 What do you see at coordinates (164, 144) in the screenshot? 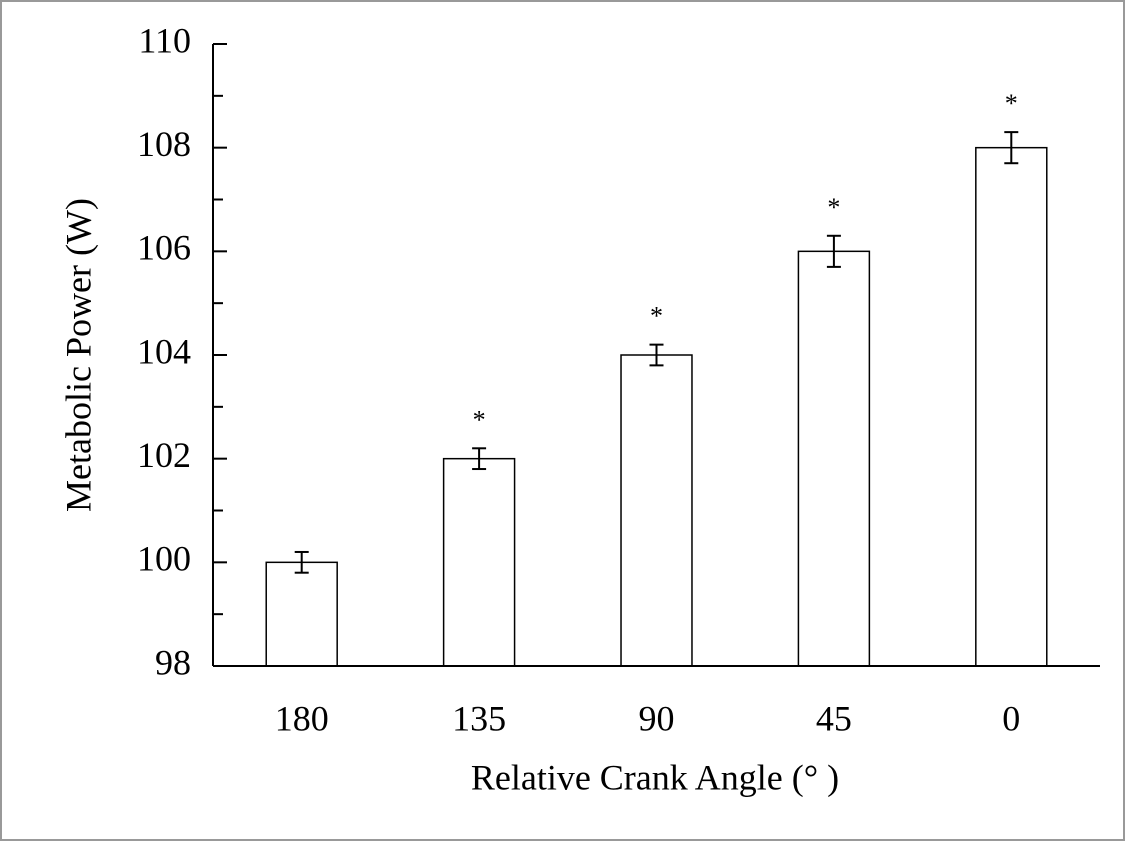
I see `y-tick-label: 108` at bounding box center [164, 144].